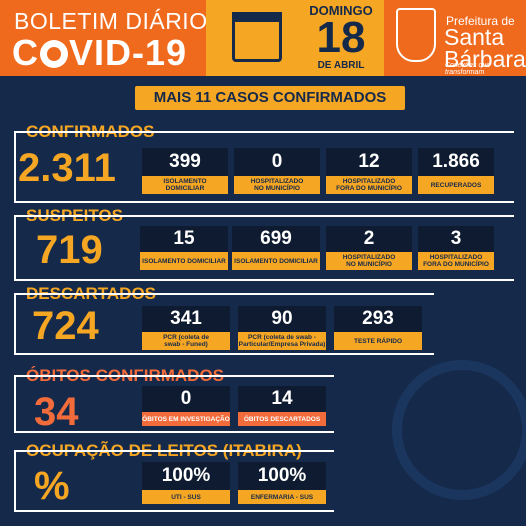 The height and width of the screenshot is (526, 526). What do you see at coordinates (185, 171) in the screenshot?
I see `card-confirmados-isolamento: 399 ISOLAMENTO DOMICILIAR` at bounding box center [185, 171].